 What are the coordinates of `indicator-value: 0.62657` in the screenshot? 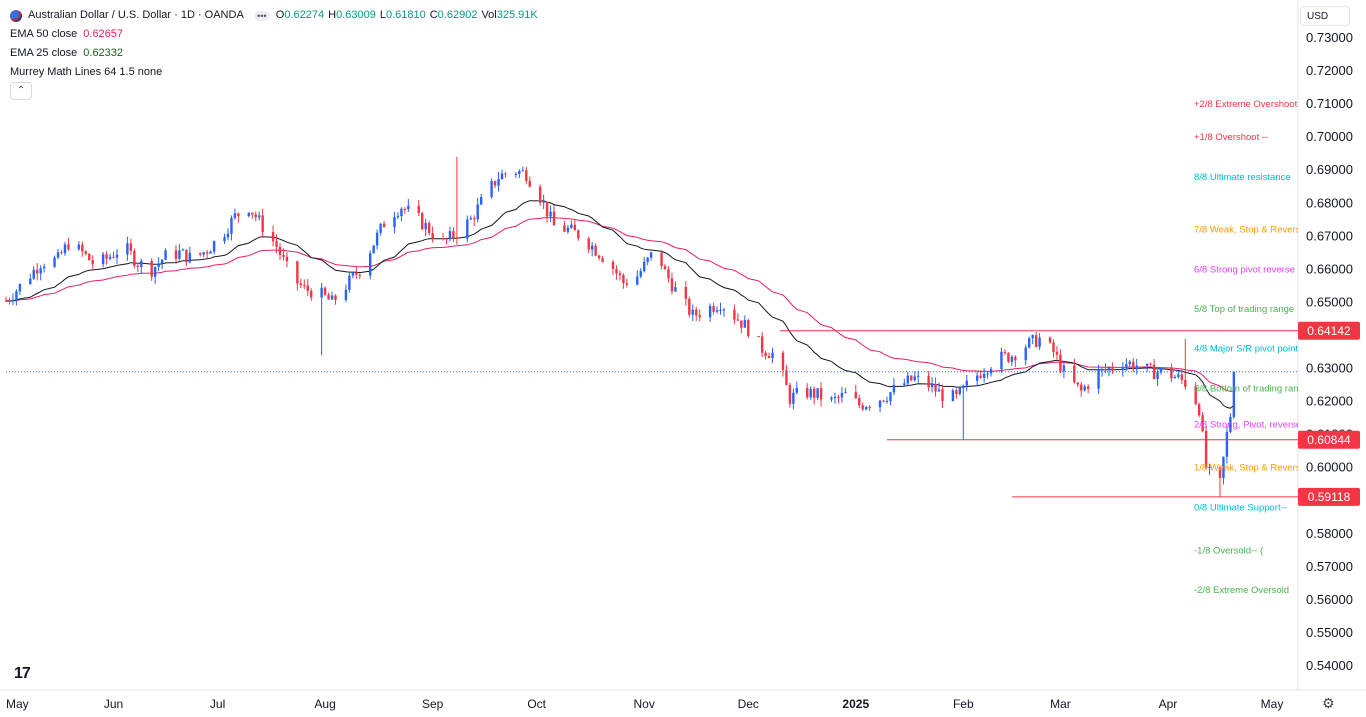 It's located at (103, 34).